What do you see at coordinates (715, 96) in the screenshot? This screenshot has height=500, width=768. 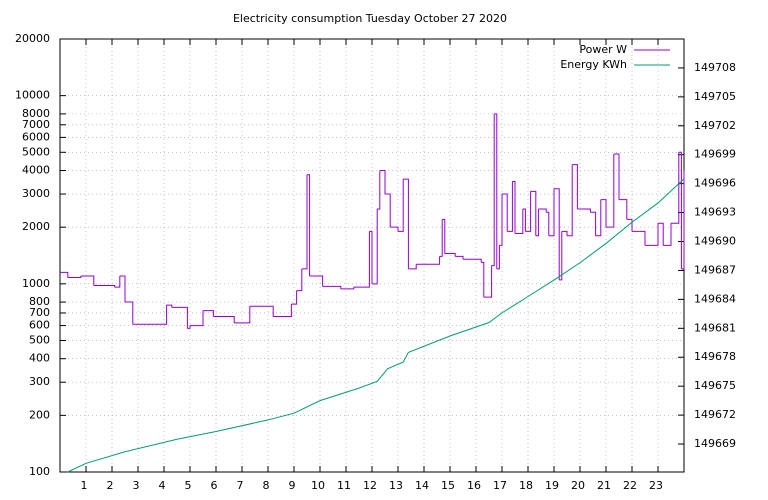 I see `y2-tick-label: 149705` at bounding box center [715, 96].